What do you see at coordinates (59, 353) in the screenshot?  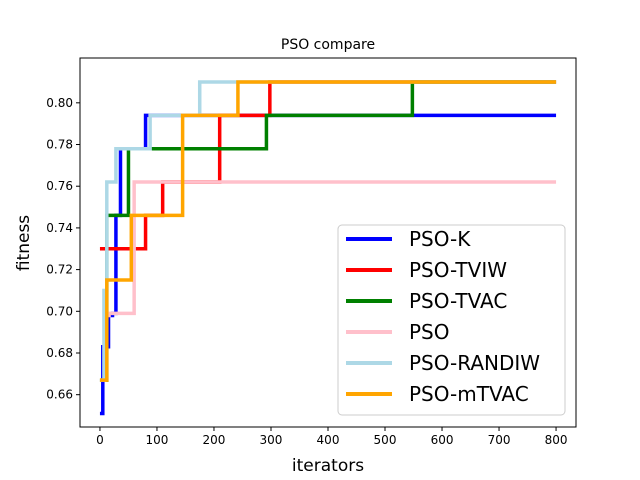 I see `y-tick-label: 0.68` at bounding box center [59, 353].